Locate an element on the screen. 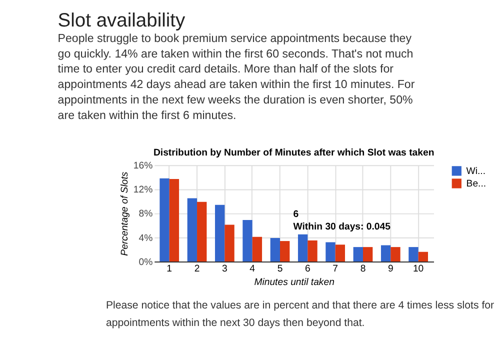 Image resolution: width=500 pixels, height=350 pixels. x-tick-label: 6 is located at coordinates (307, 269).